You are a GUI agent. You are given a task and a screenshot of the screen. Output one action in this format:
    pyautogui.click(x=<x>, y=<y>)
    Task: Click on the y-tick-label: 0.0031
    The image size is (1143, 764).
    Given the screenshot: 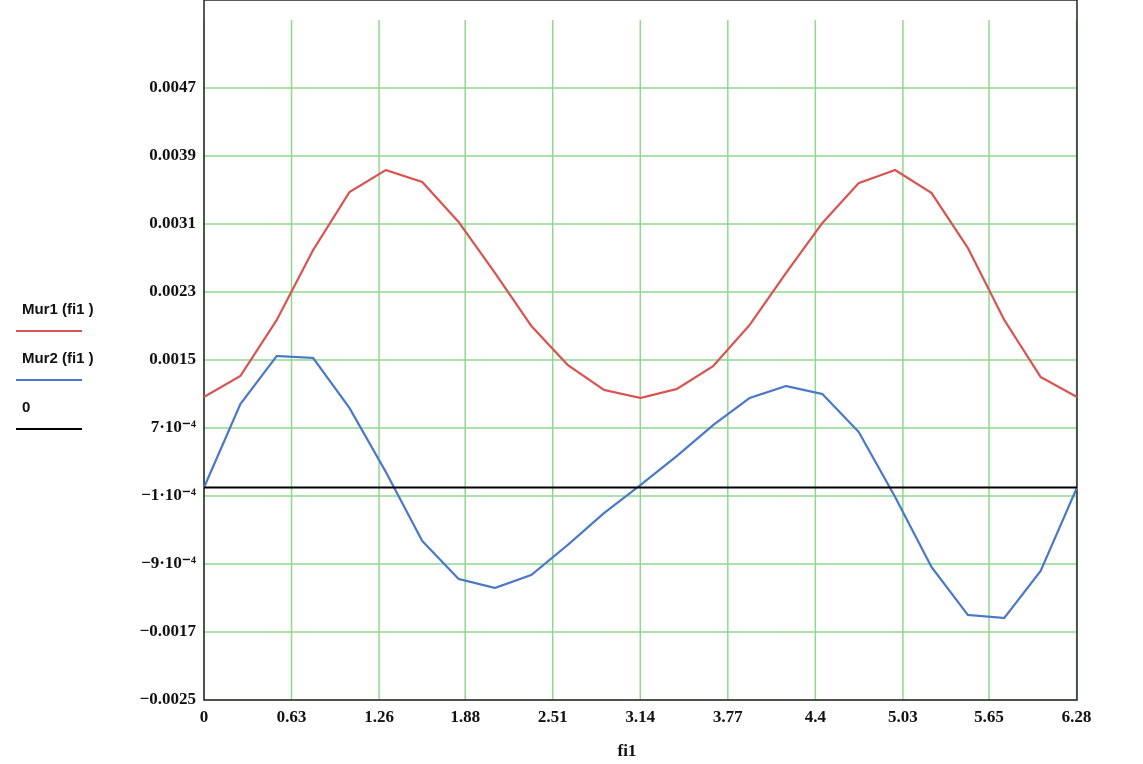 What is the action you would take?
    pyautogui.click(x=172, y=222)
    